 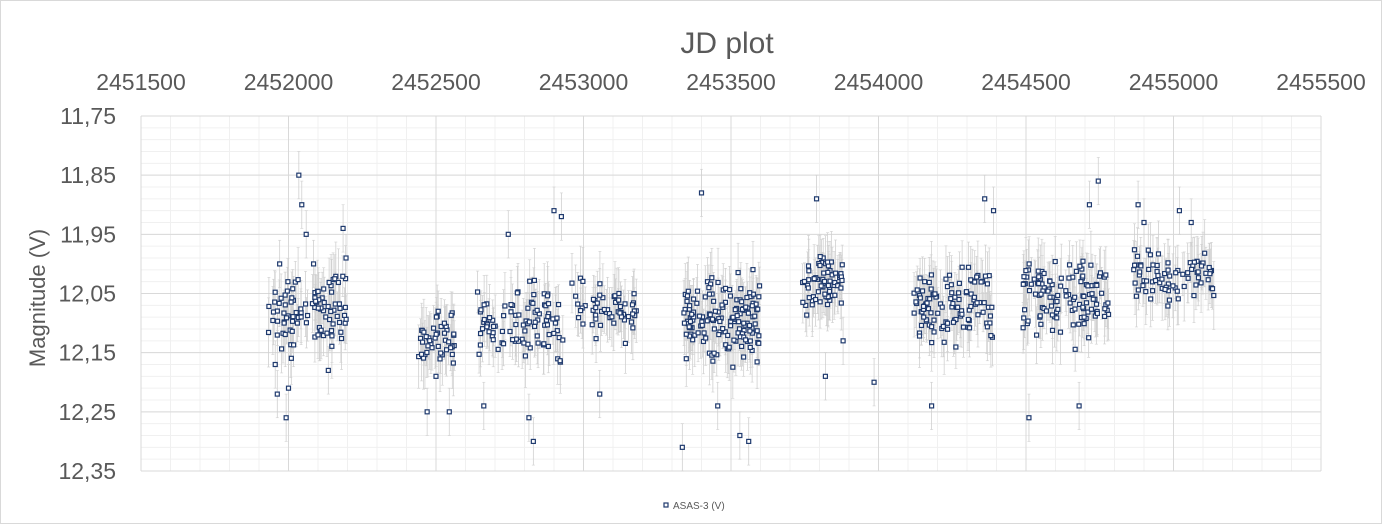 I want to click on y-tick-label: 11,95, so click(x=88, y=234).